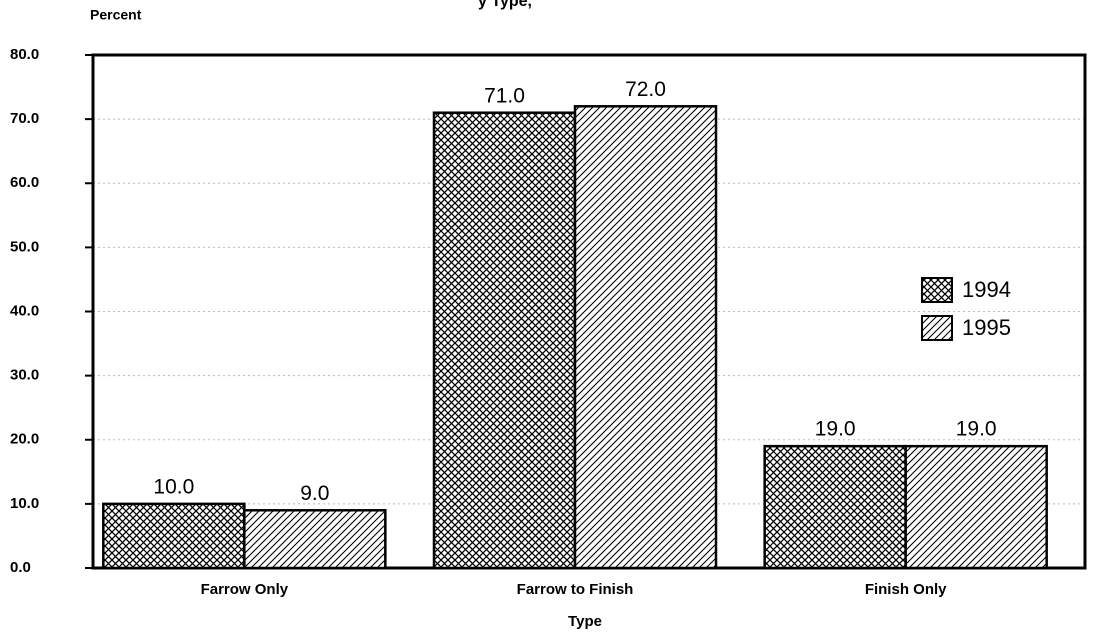 The image size is (1093, 636). I want to click on y-tick-label: 30.0, so click(24, 375).